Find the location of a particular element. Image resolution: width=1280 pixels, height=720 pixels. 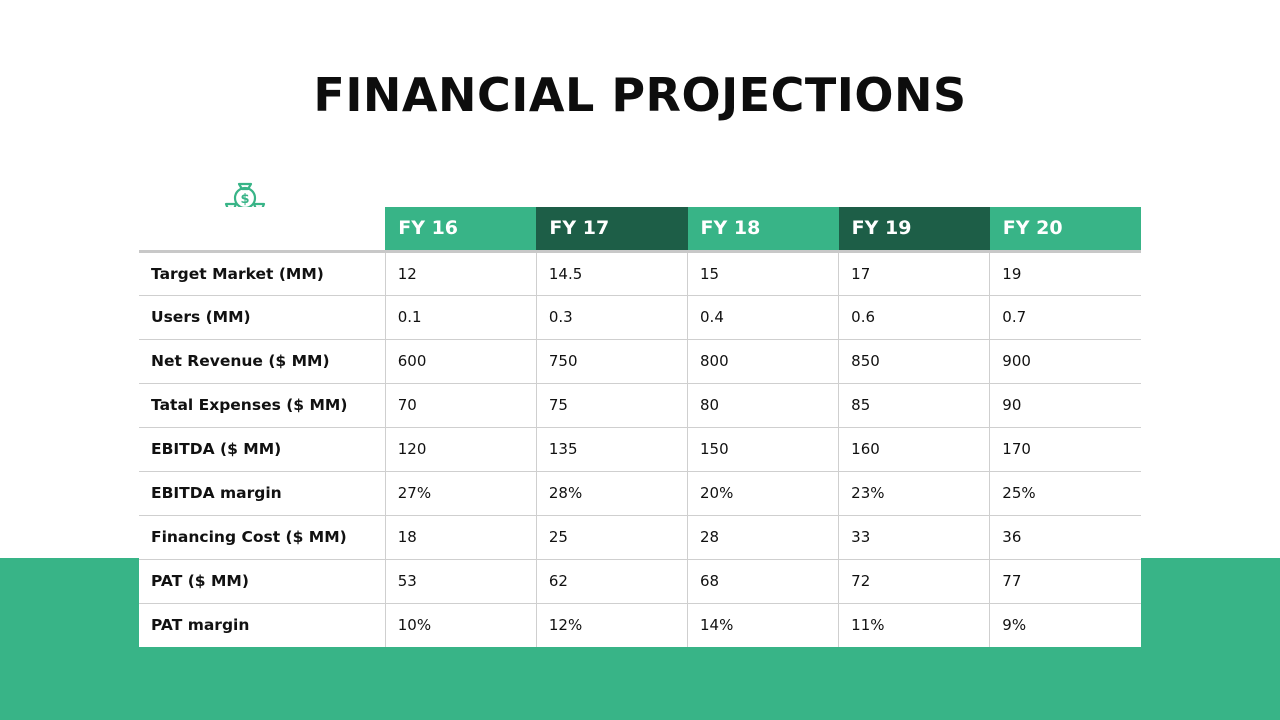

table-row: Financing Cost ($ MM) 18 25 28 33 36 is located at coordinates (640, 537).